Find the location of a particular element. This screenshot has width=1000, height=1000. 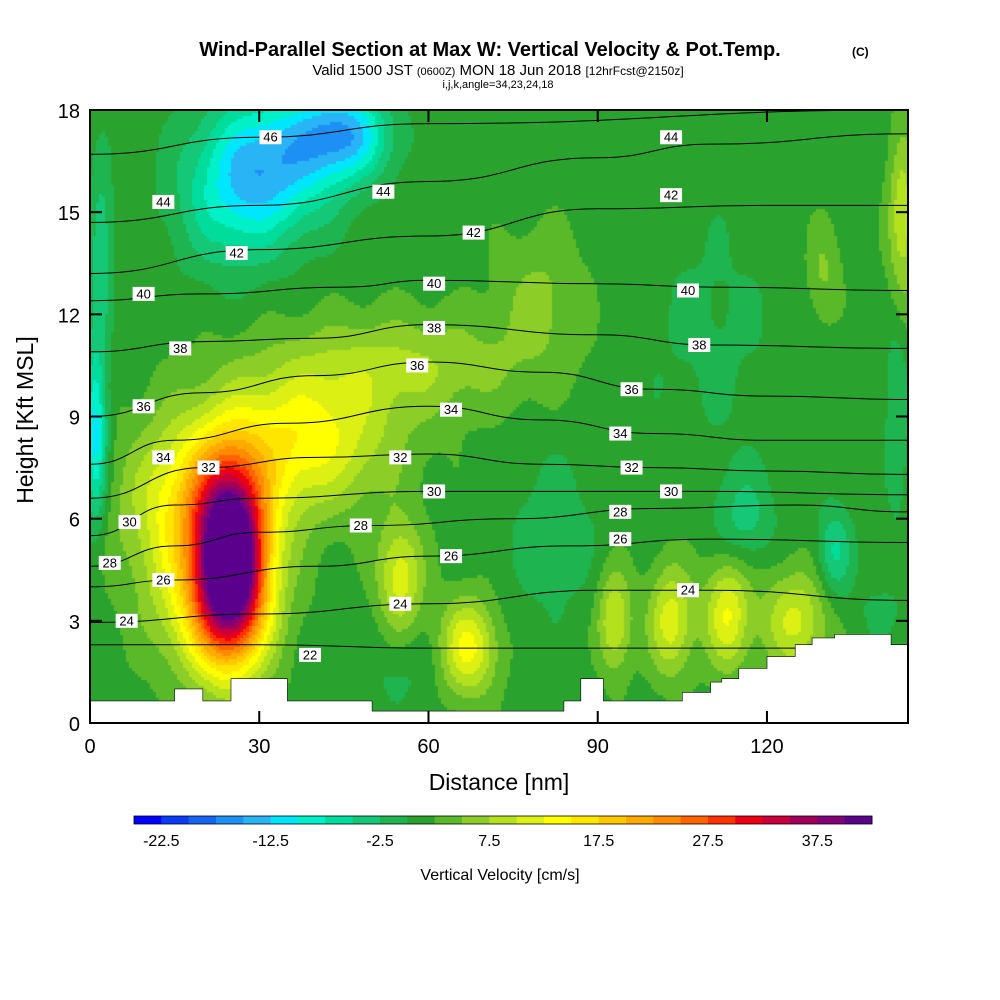

contour-label-text: 38 is located at coordinates (434, 327).